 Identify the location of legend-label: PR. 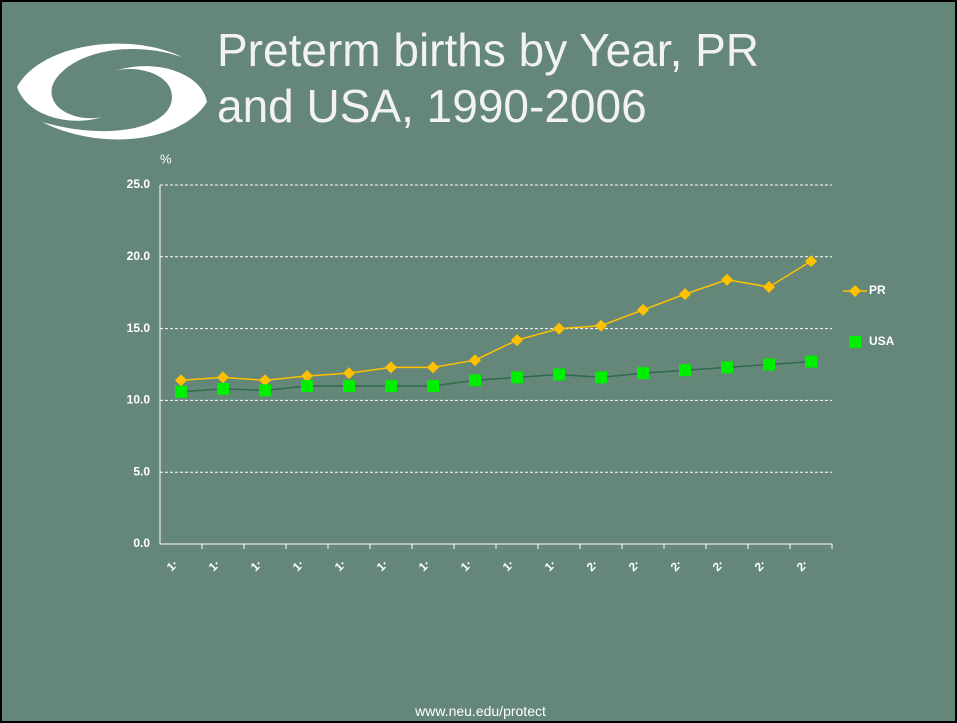
(877, 290).